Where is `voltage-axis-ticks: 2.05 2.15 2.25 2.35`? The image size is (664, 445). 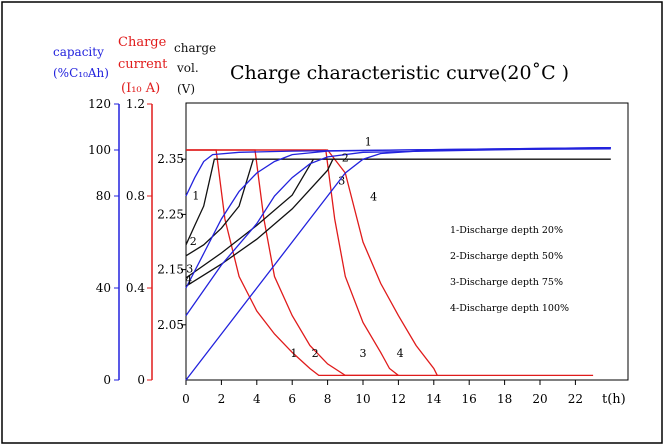 voltage-axis-ticks: 2.05 2.15 2.25 2.35 is located at coordinates (171, 242).